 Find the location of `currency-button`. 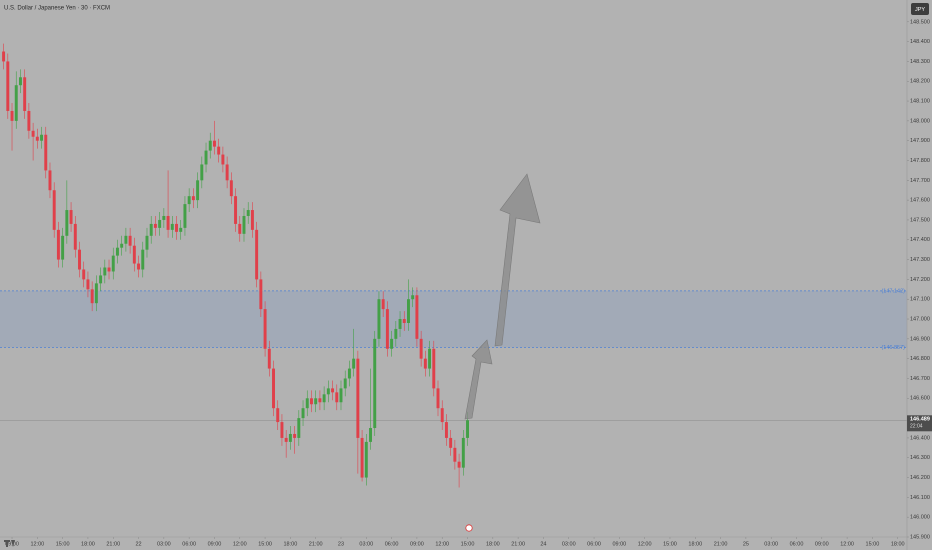

currency-button is located at coordinates (920, 9).